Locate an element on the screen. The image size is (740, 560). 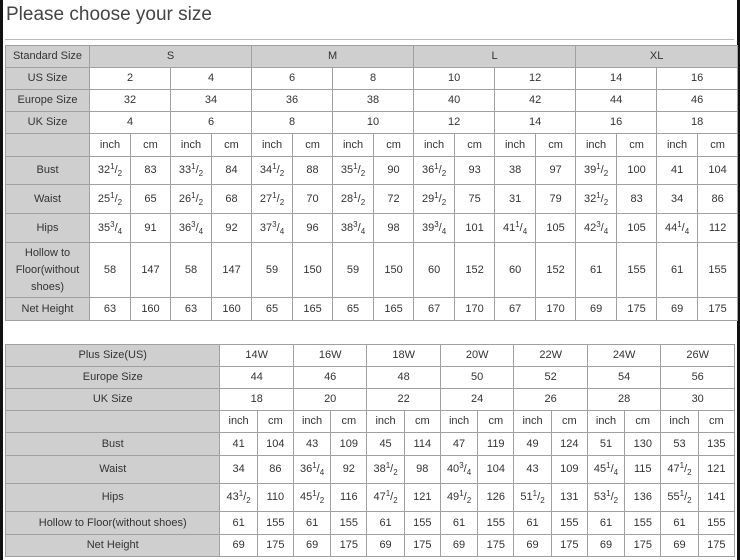
size-cell: 4 is located at coordinates (130, 122).